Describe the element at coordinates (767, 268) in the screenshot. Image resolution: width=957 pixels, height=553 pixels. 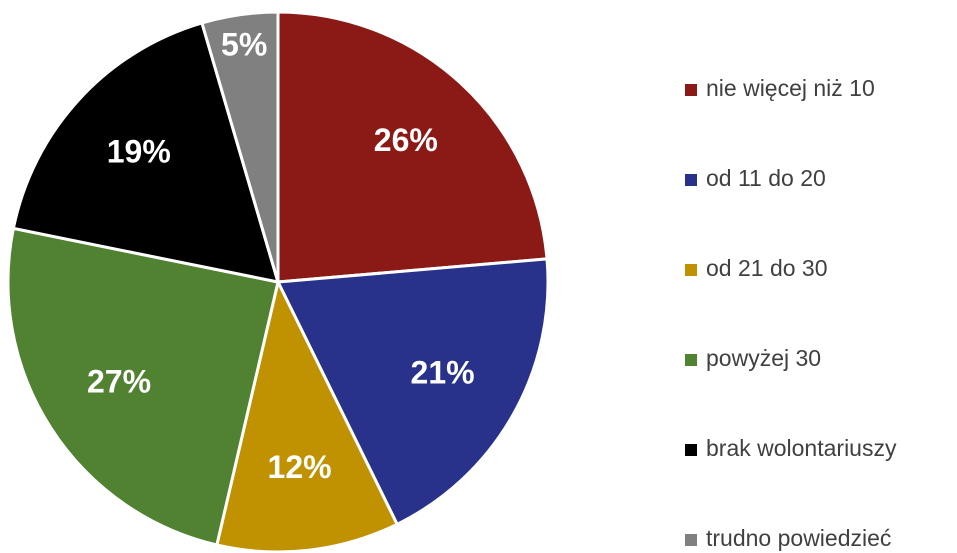
I see `legend-label: od 21 do 30` at that location.